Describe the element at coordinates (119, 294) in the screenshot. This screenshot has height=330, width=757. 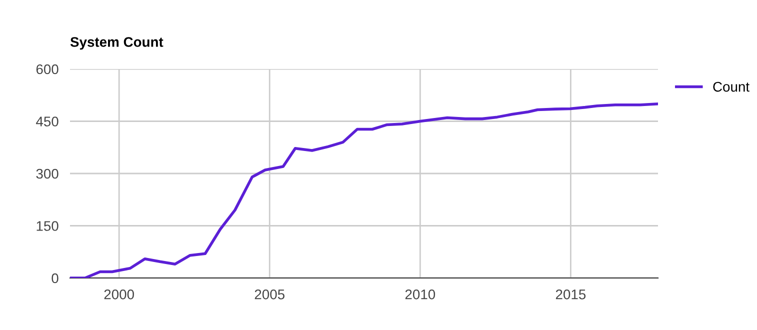
I see `x-tick-label: 2000` at that location.